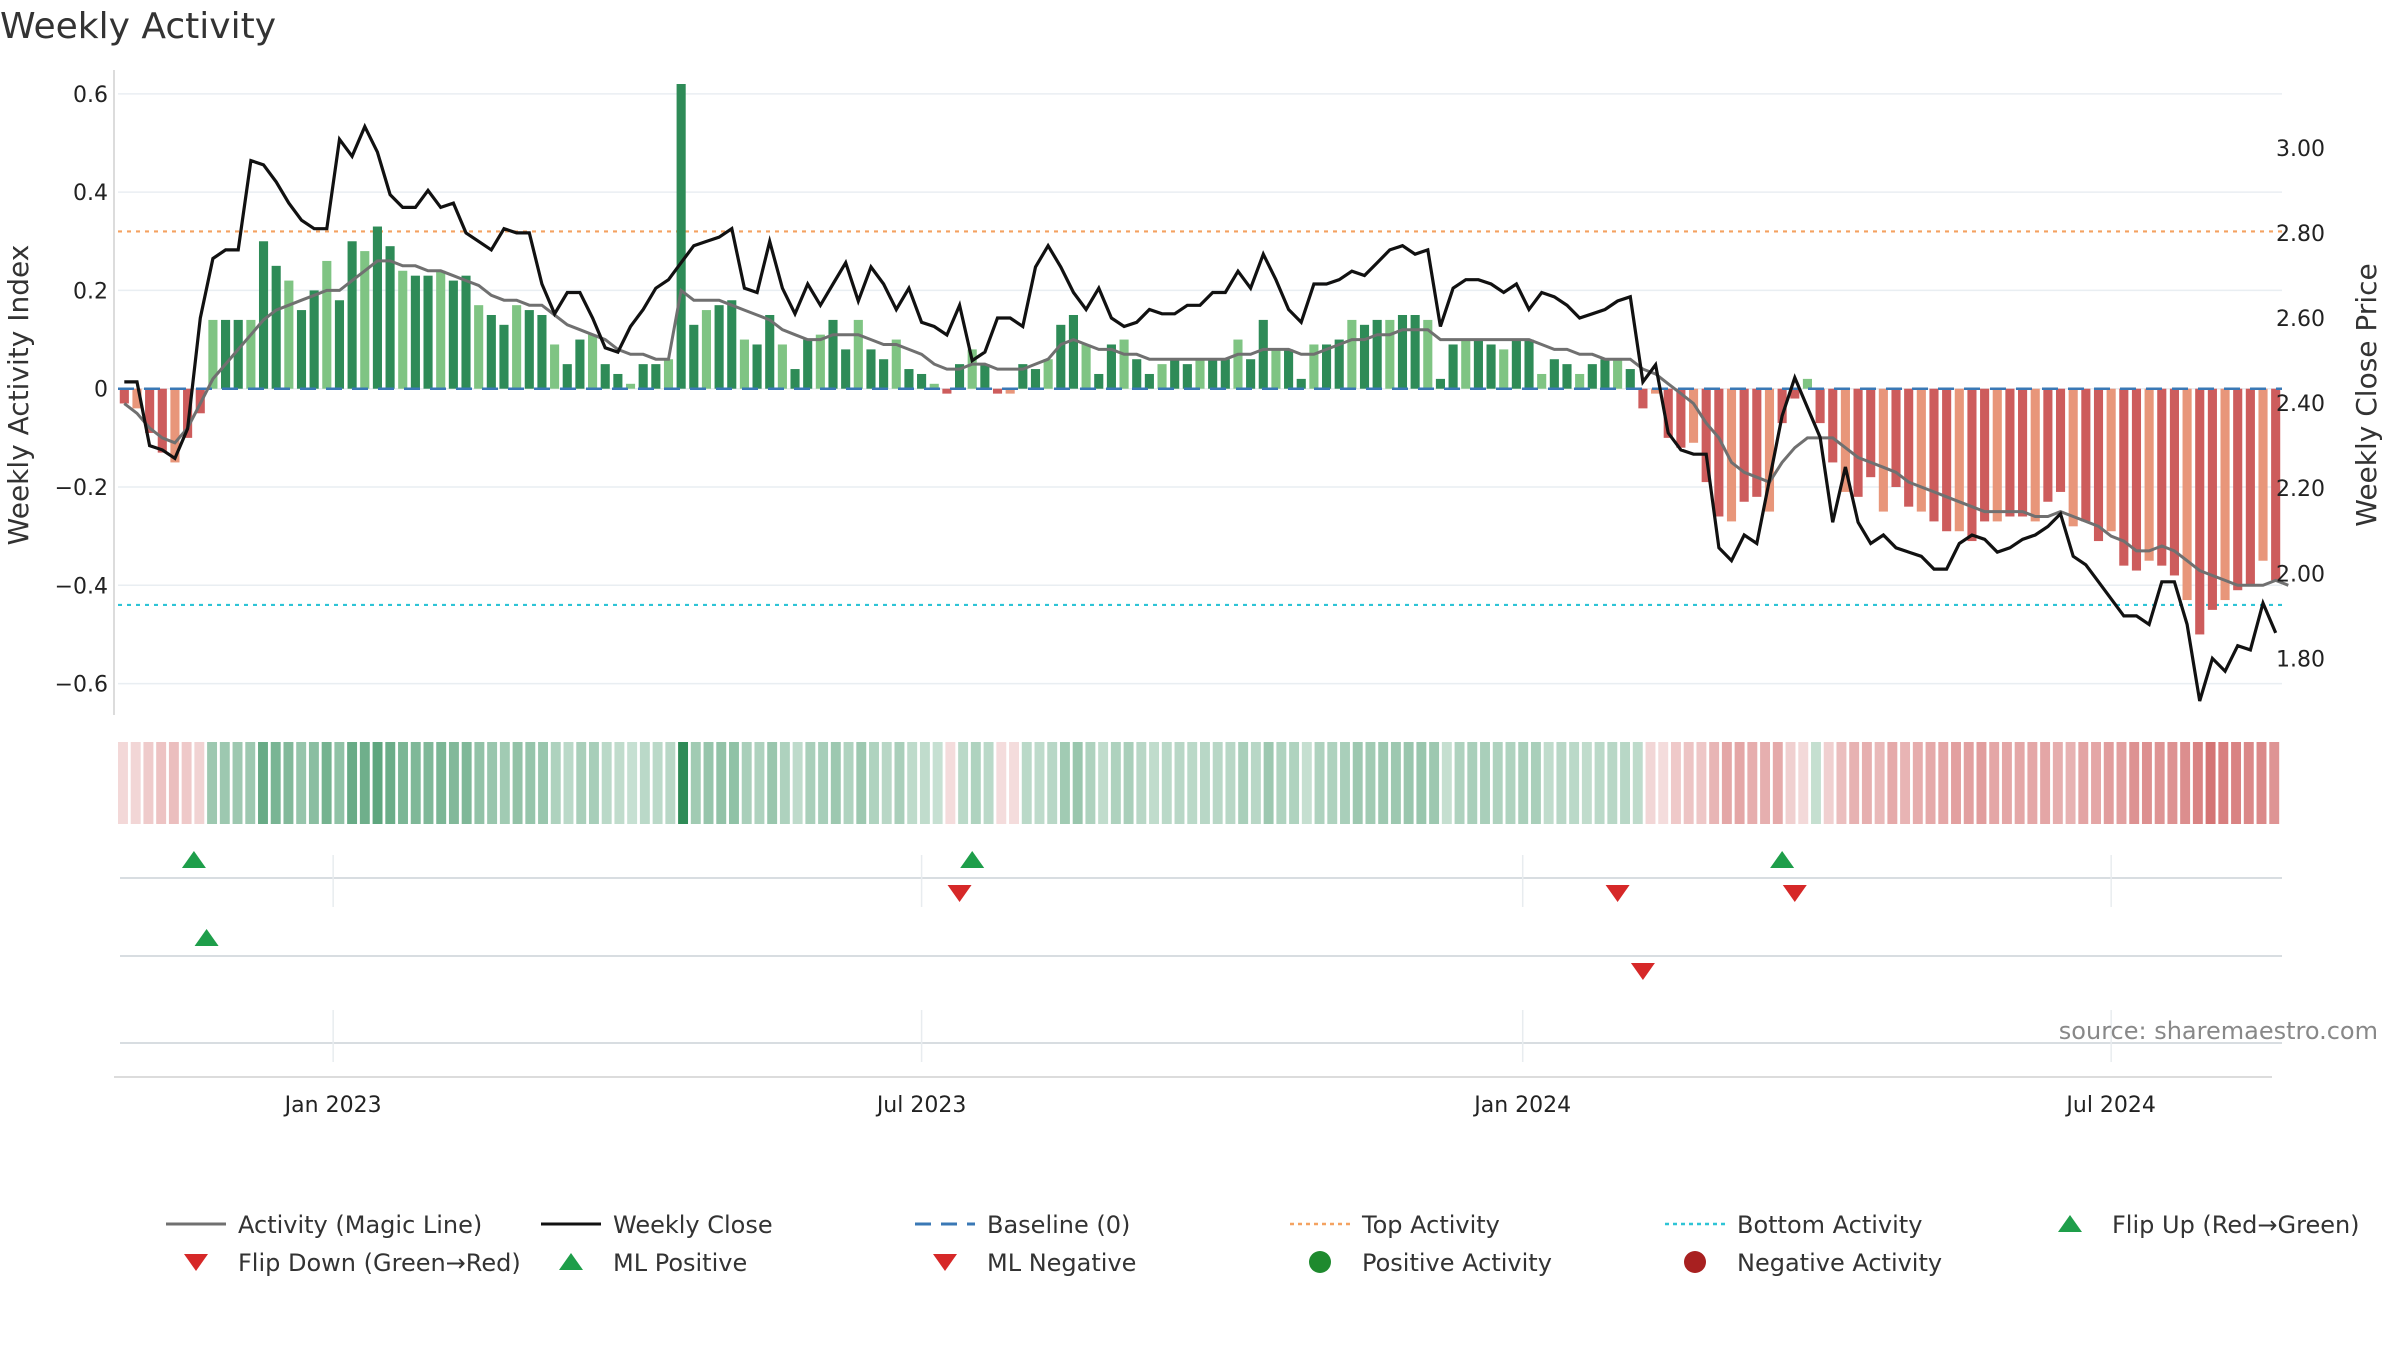 The width and height of the screenshot is (2400, 1350). Describe the element at coordinates (2218, 1031) in the screenshot. I see `source-label: source: sharemaestro.com` at that location.